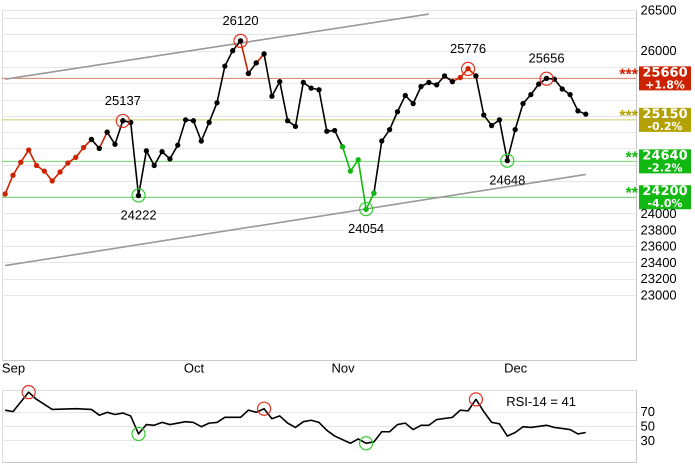  Describe the element at coordinates (541, 401) in the screenshot. I see `annotation: RSI-14 = 41` at that location.